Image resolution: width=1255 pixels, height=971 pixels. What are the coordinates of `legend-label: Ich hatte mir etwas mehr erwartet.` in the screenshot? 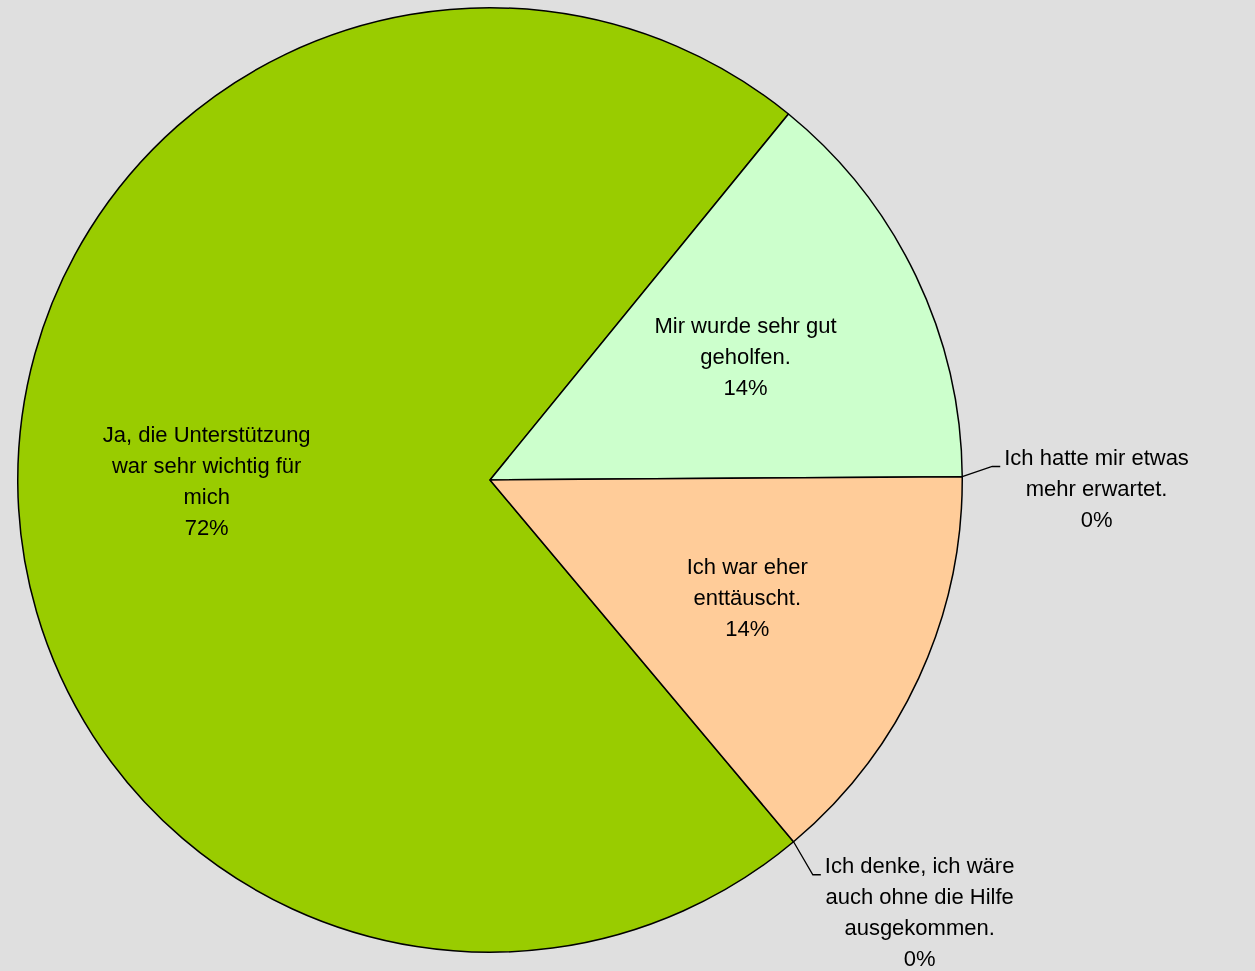 It's located at (1096, 472).